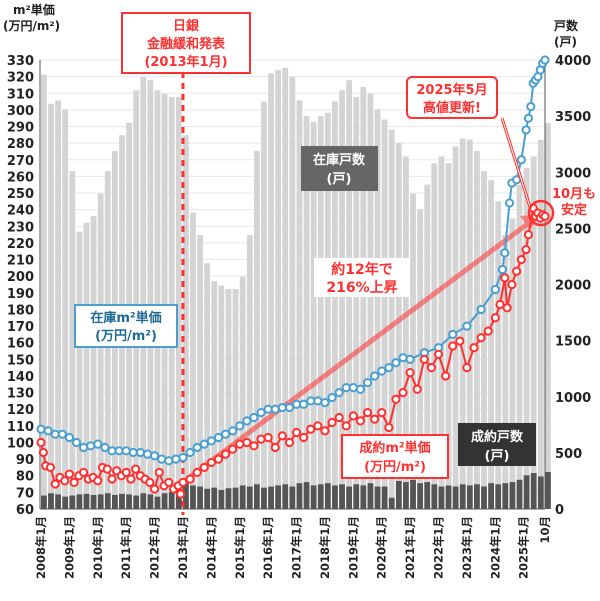  Describe the element at coordinates (574, 210) in the screenshot. I see `oct-line2: 安定` at that location.